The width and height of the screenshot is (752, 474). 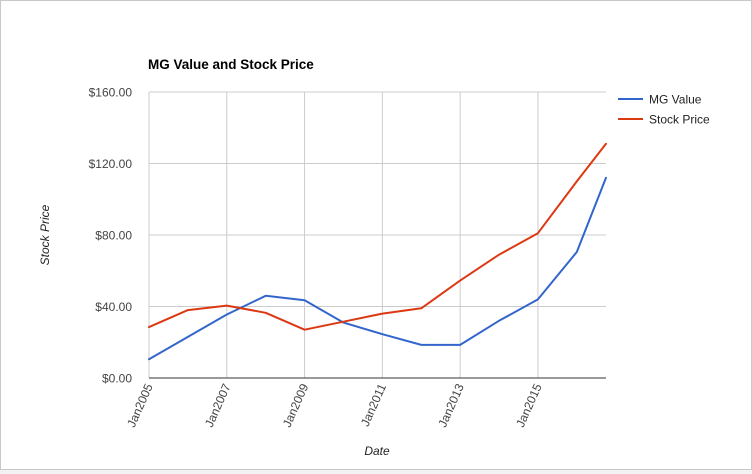 I want to click on x-tick-label-0: Jan2005, so click(x=140, y=405).